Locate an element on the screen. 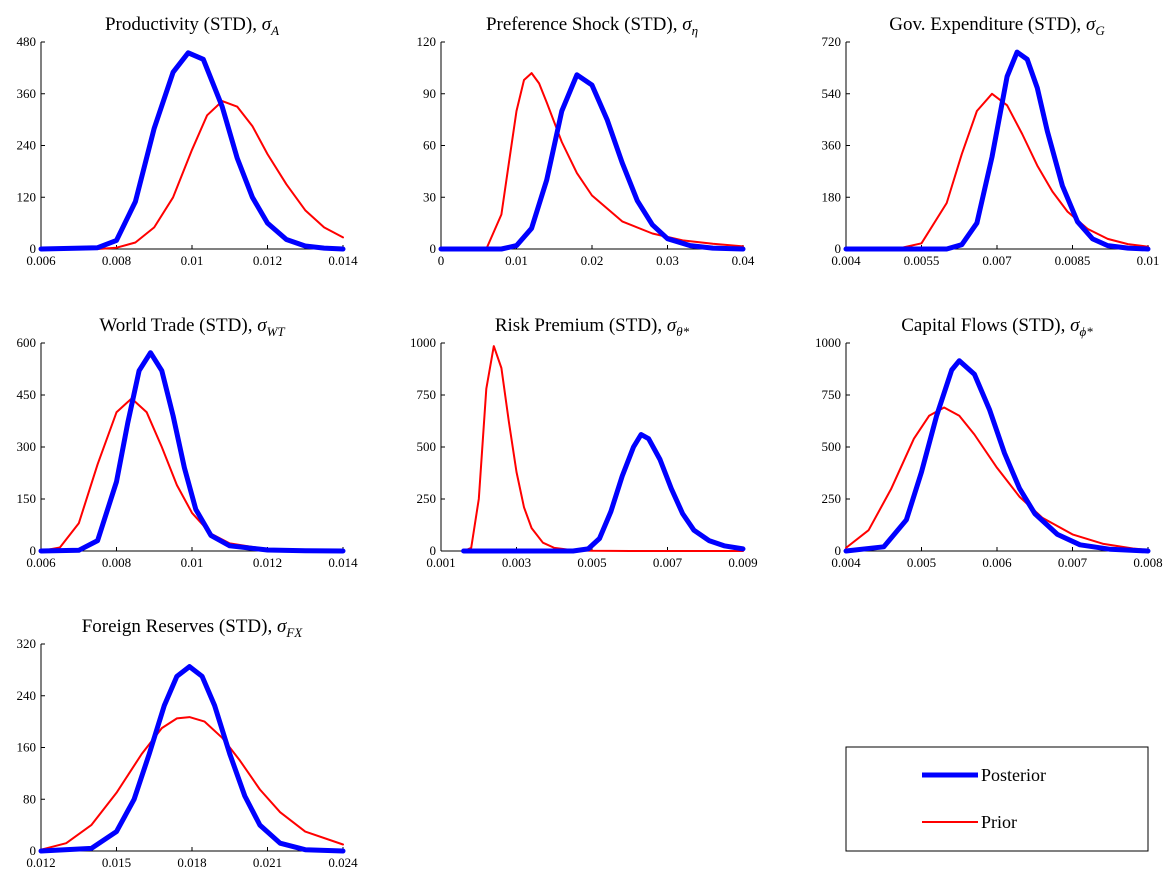 This screenshot has height=875, width=1166. chart-title: World Trade (STD), σWT is located at coordinates (192, 327).